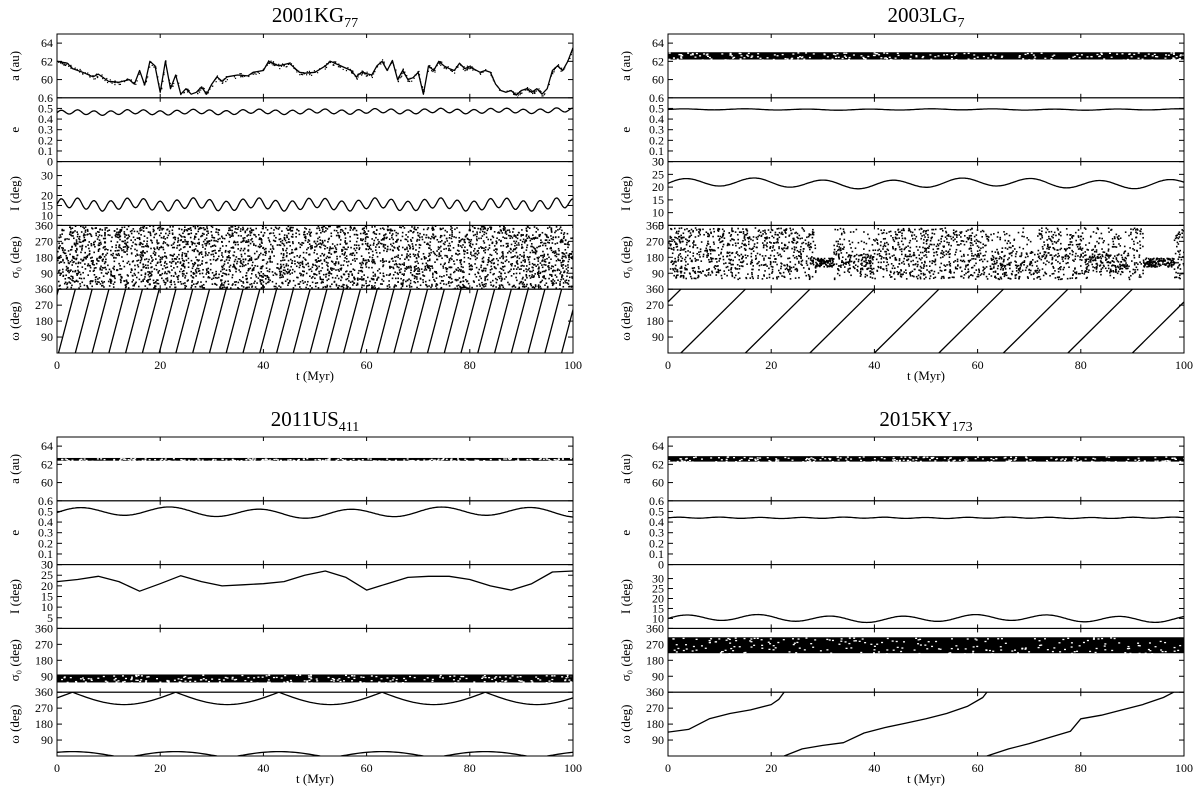 The width and height of the screenshot is (1200, 789). What do you see at coordinates (44, 289) in the screenshot?
I see `y-tick-label: 360` at bounding box center [44, 289].